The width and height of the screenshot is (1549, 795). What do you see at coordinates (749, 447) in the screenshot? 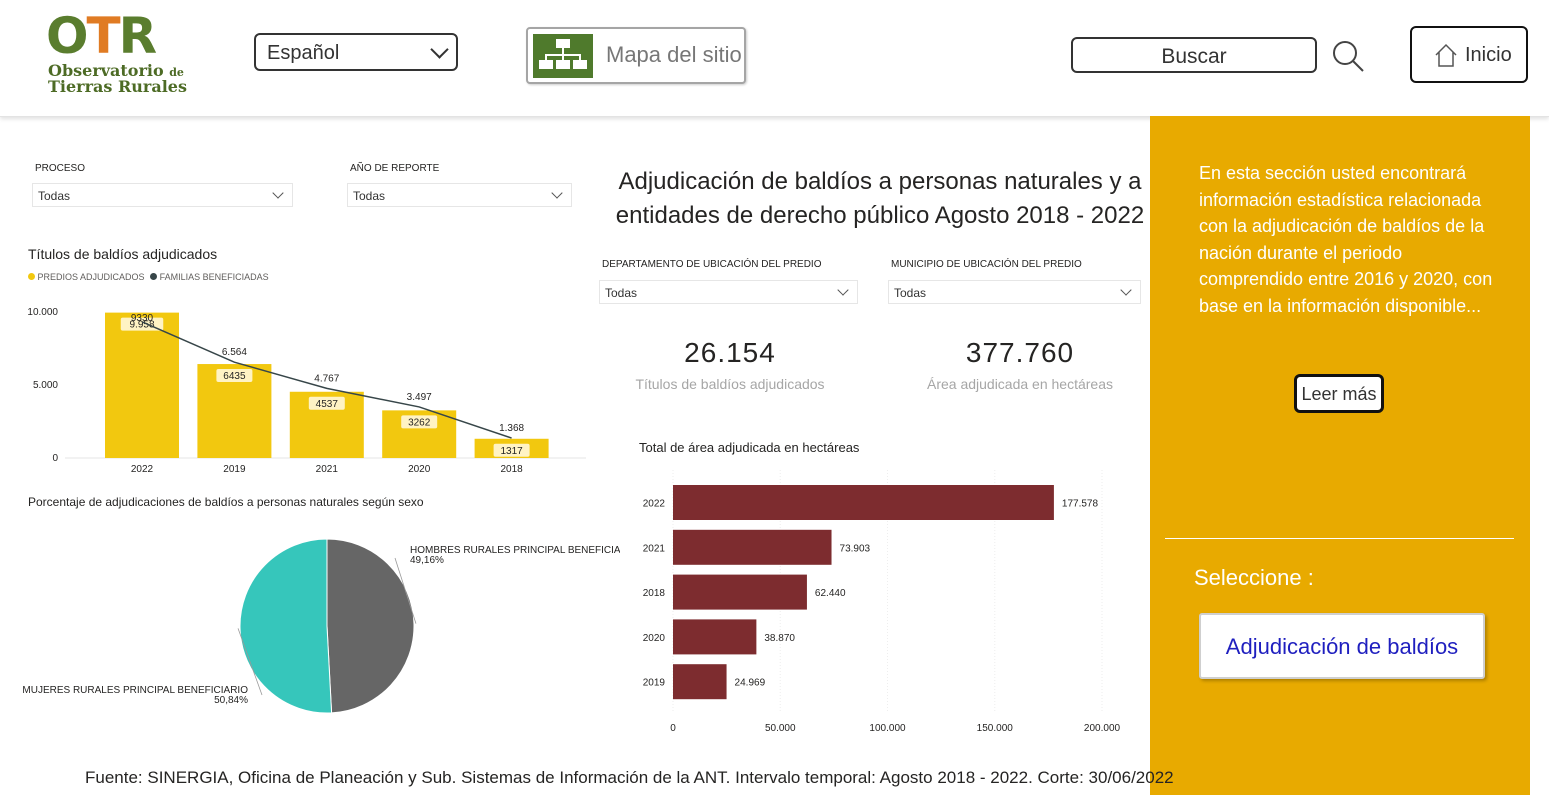
I see `area-chart-title: Total de área adjudicada en hectáreas` at bounding box center [749, 447].